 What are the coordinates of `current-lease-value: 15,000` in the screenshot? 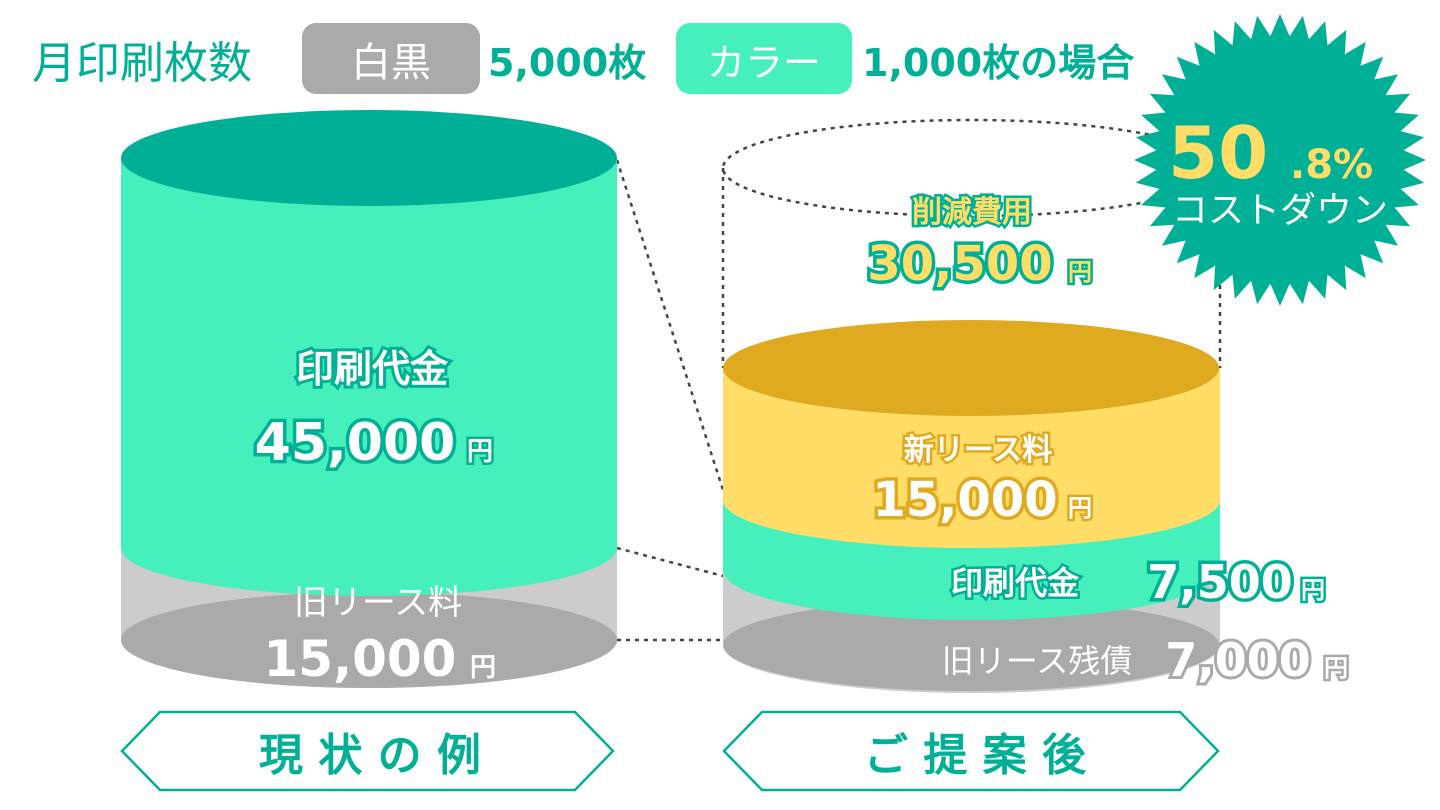 It's located at (360, 659).